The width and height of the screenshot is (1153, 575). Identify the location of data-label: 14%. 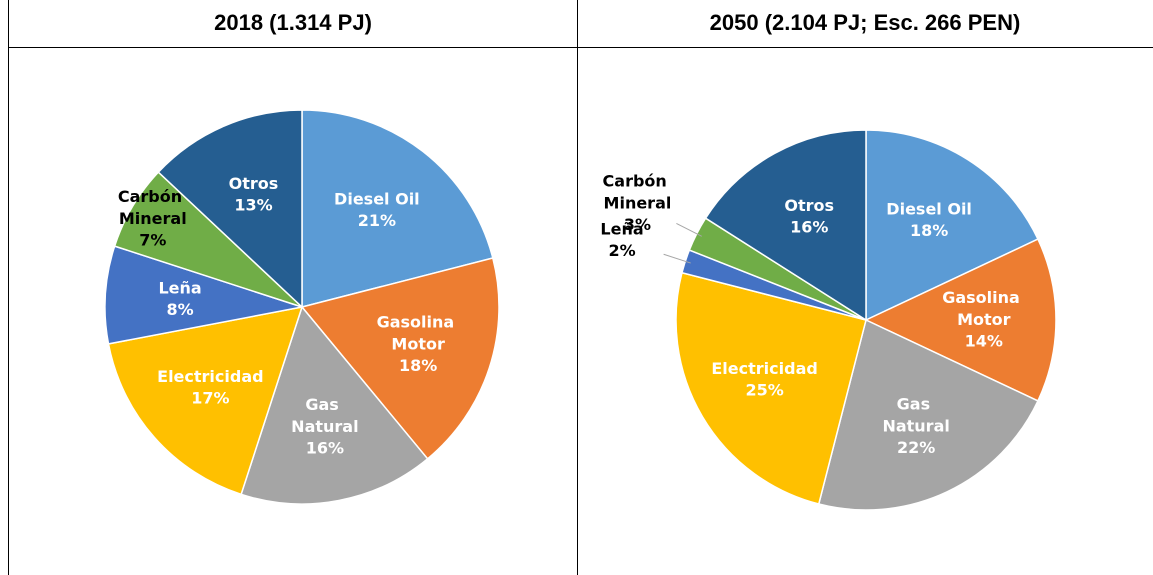
(984, 341).